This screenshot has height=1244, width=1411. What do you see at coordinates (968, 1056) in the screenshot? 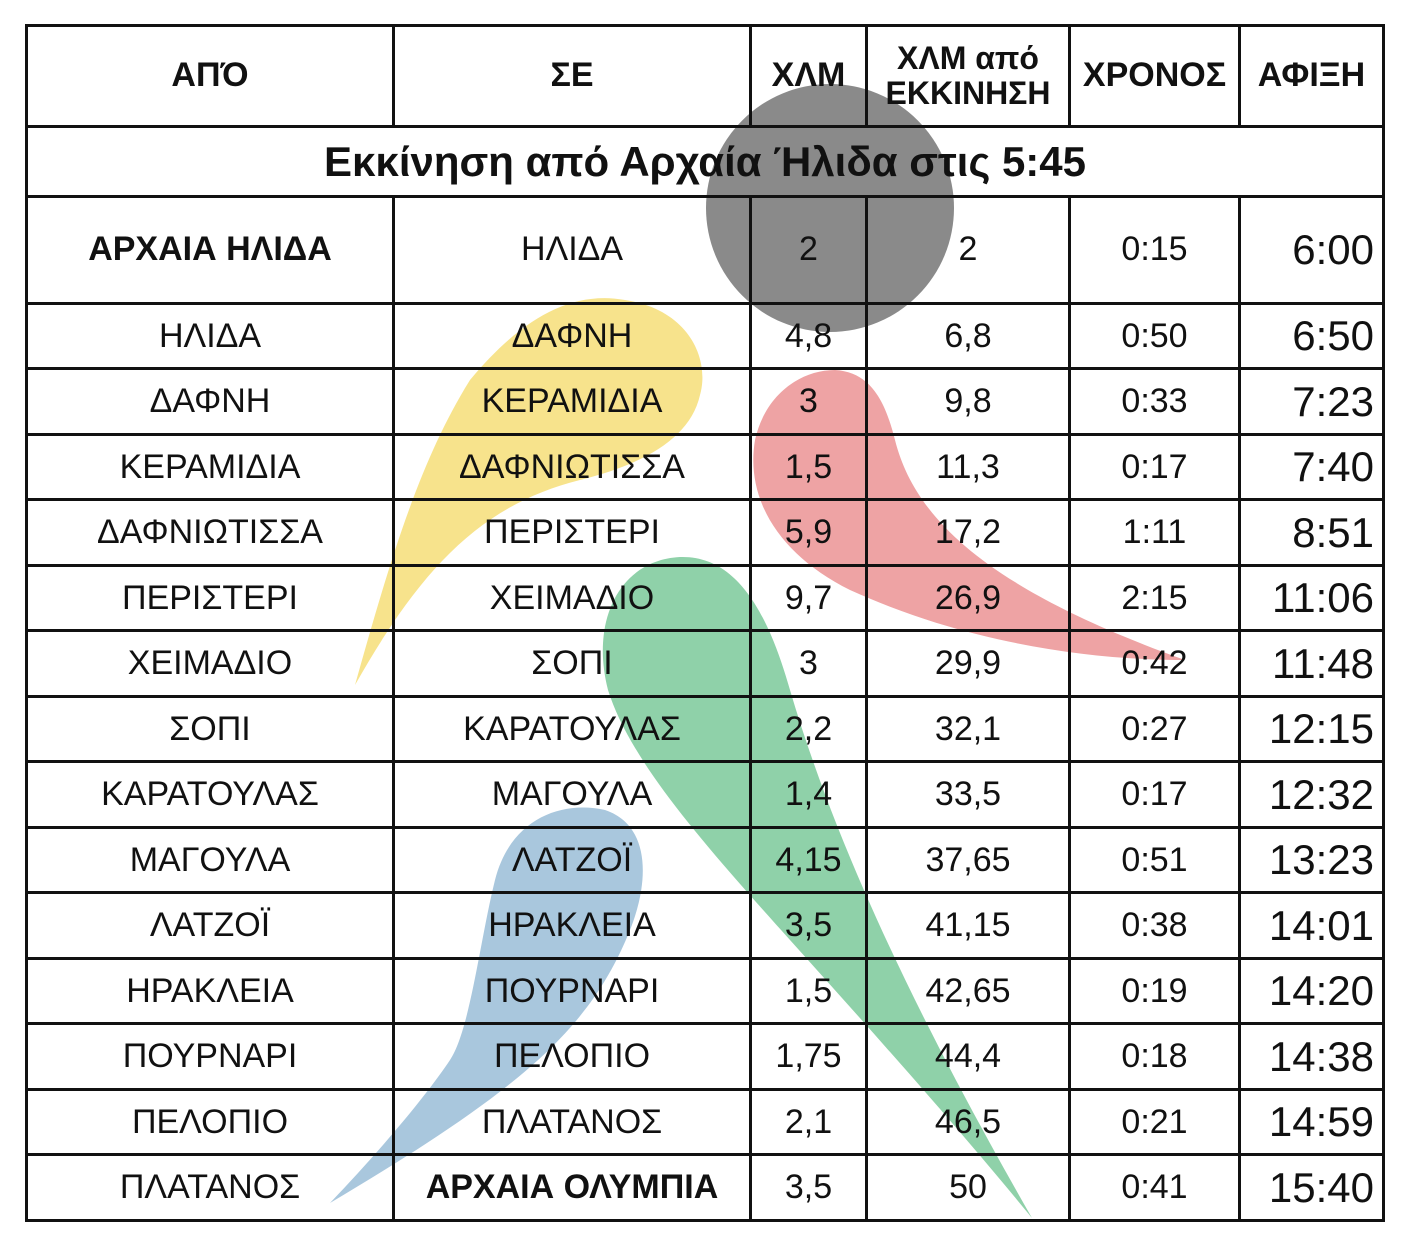
I see `km-from-start-cell: 44,4` at bounding box center [968, 1056].